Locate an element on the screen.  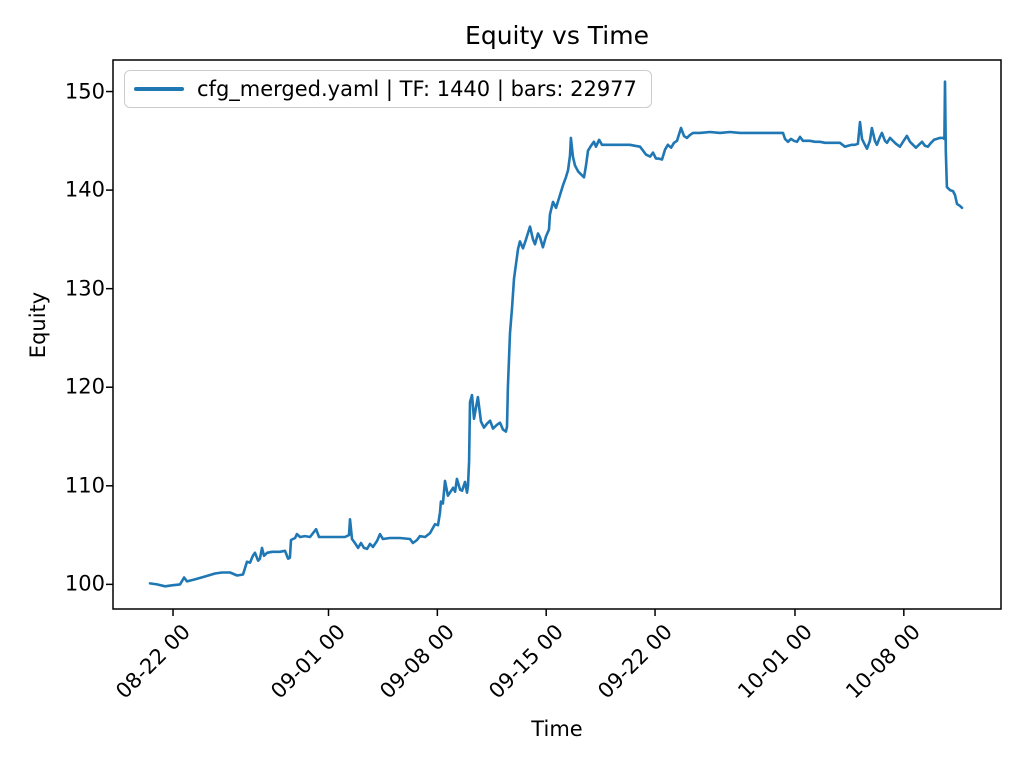
legend-line-swatch is located at coordinates (159, 89).